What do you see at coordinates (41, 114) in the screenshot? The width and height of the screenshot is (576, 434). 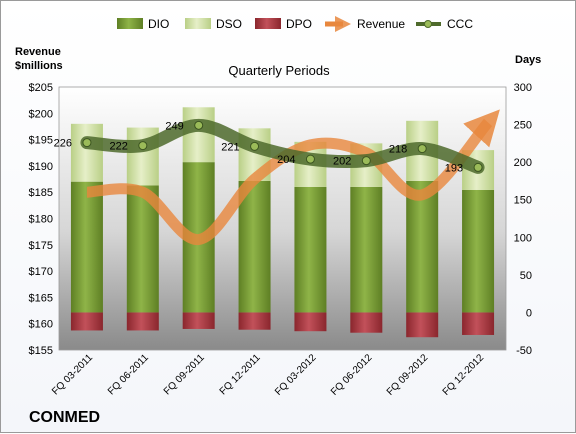 I see `left-tick-label: $200` at bounding box center [41, 114].